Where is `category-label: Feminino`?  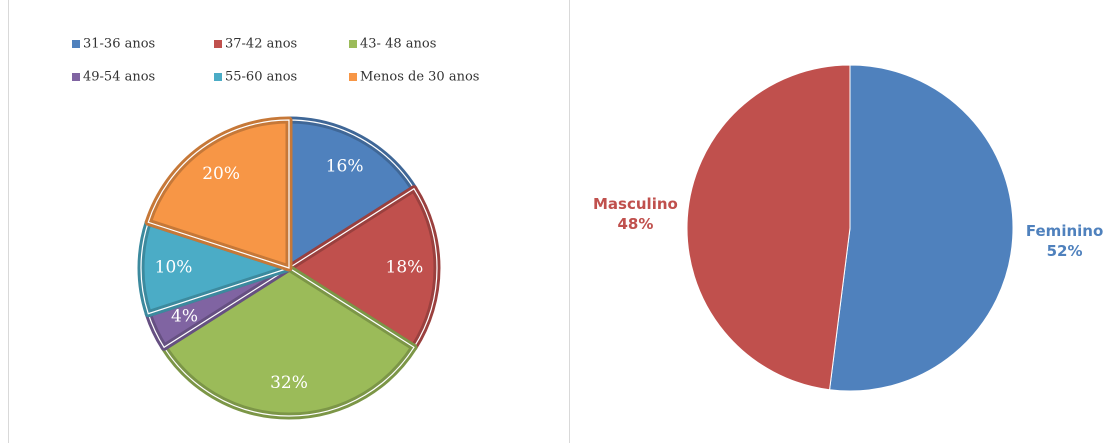 category-label: Feminino is located at coordinates (1064, 231).